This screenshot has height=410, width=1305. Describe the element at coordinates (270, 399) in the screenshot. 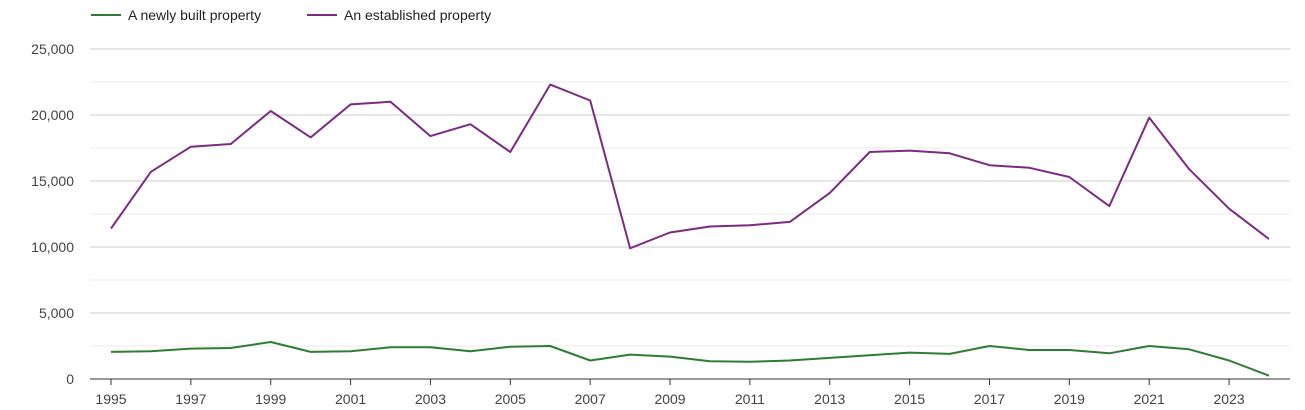

I see `x-tick-label: 1999` at that location.